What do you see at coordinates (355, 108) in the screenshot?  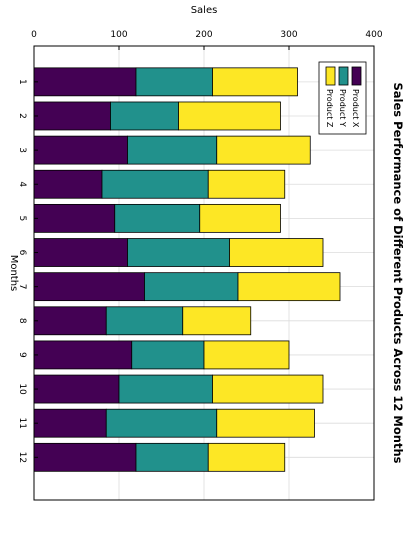 I see `legend-label: Product X` at bounding box center [355, 108].